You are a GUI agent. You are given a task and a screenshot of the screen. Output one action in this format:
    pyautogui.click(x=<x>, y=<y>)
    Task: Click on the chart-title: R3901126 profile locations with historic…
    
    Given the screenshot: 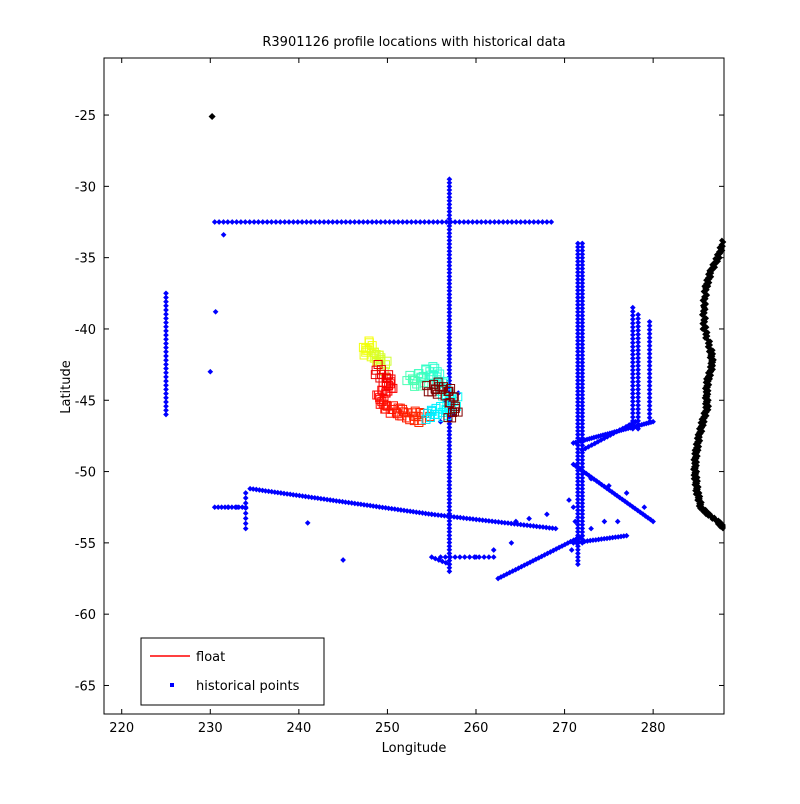 What is the action you would take?
    pyautogui.click(x=413, y=42)
    